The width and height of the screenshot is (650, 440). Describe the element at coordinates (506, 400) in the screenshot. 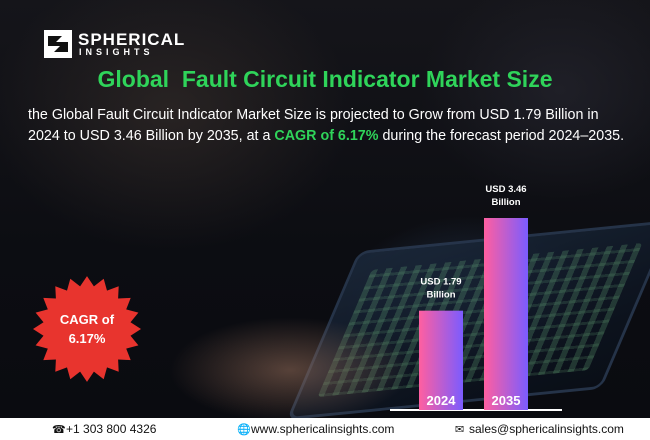

I see `bar-category-label: 2035` at that location.